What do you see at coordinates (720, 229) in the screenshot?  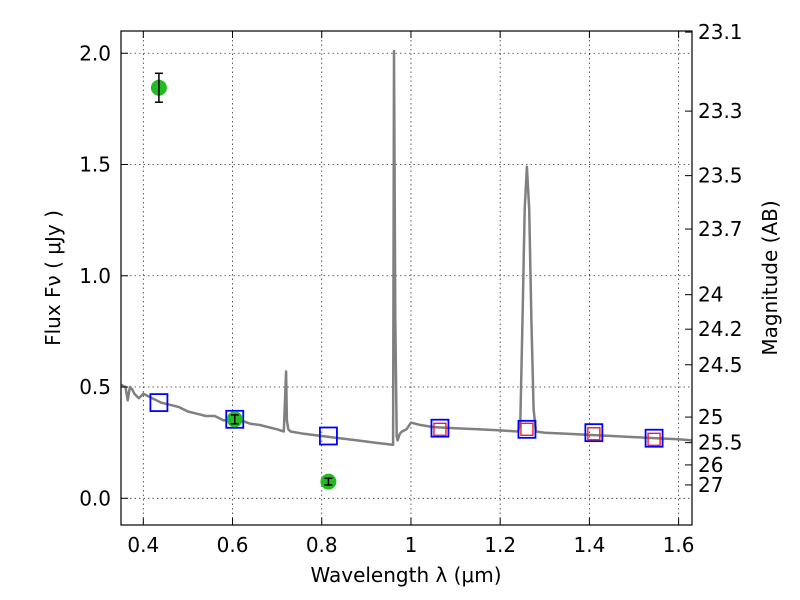 I see `right-tick-label: 23.7` at bounding box center [720, 229].